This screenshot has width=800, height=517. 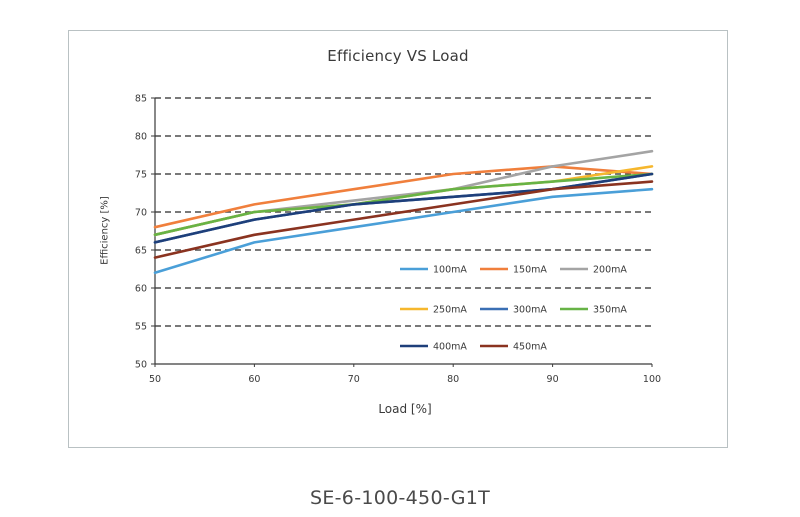 I want to click on x-tick-label-50: 50, so click(x=155, y=379).